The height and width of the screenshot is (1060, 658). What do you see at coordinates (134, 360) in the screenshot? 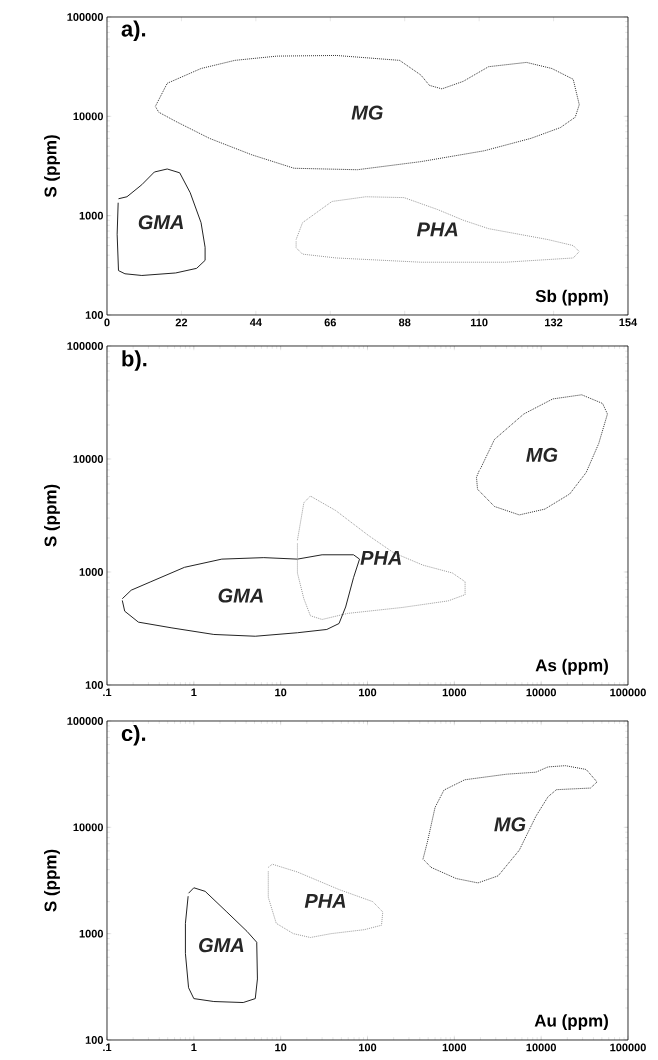
I see `chart-title: b).` at bounding box center [134, 360].